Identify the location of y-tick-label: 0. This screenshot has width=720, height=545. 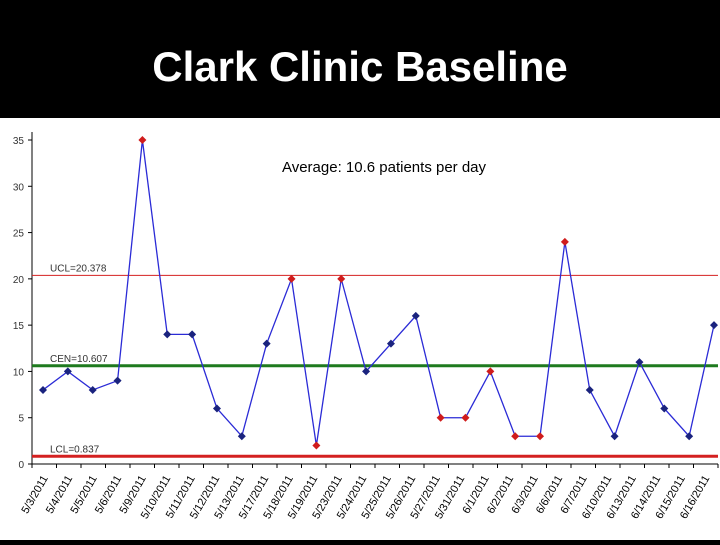
(21, 465).